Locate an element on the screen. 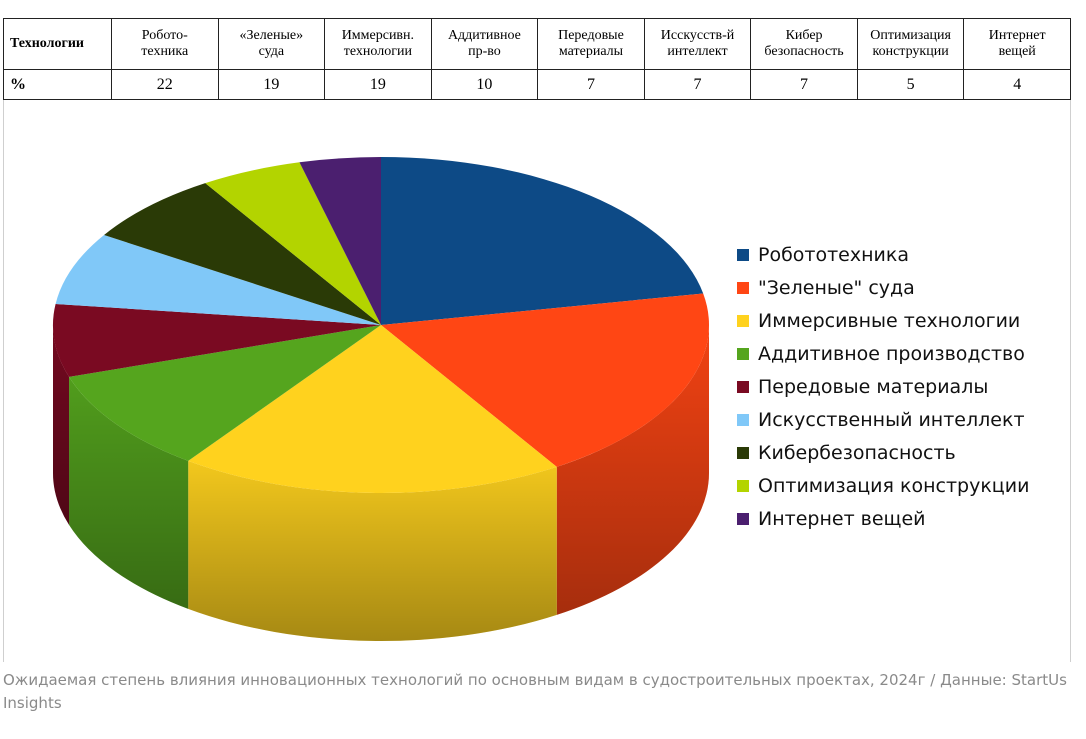 This screenshot has width=1086, height=739. legend-item: Оптимизация конструкции is located at coordinates (883, 485).